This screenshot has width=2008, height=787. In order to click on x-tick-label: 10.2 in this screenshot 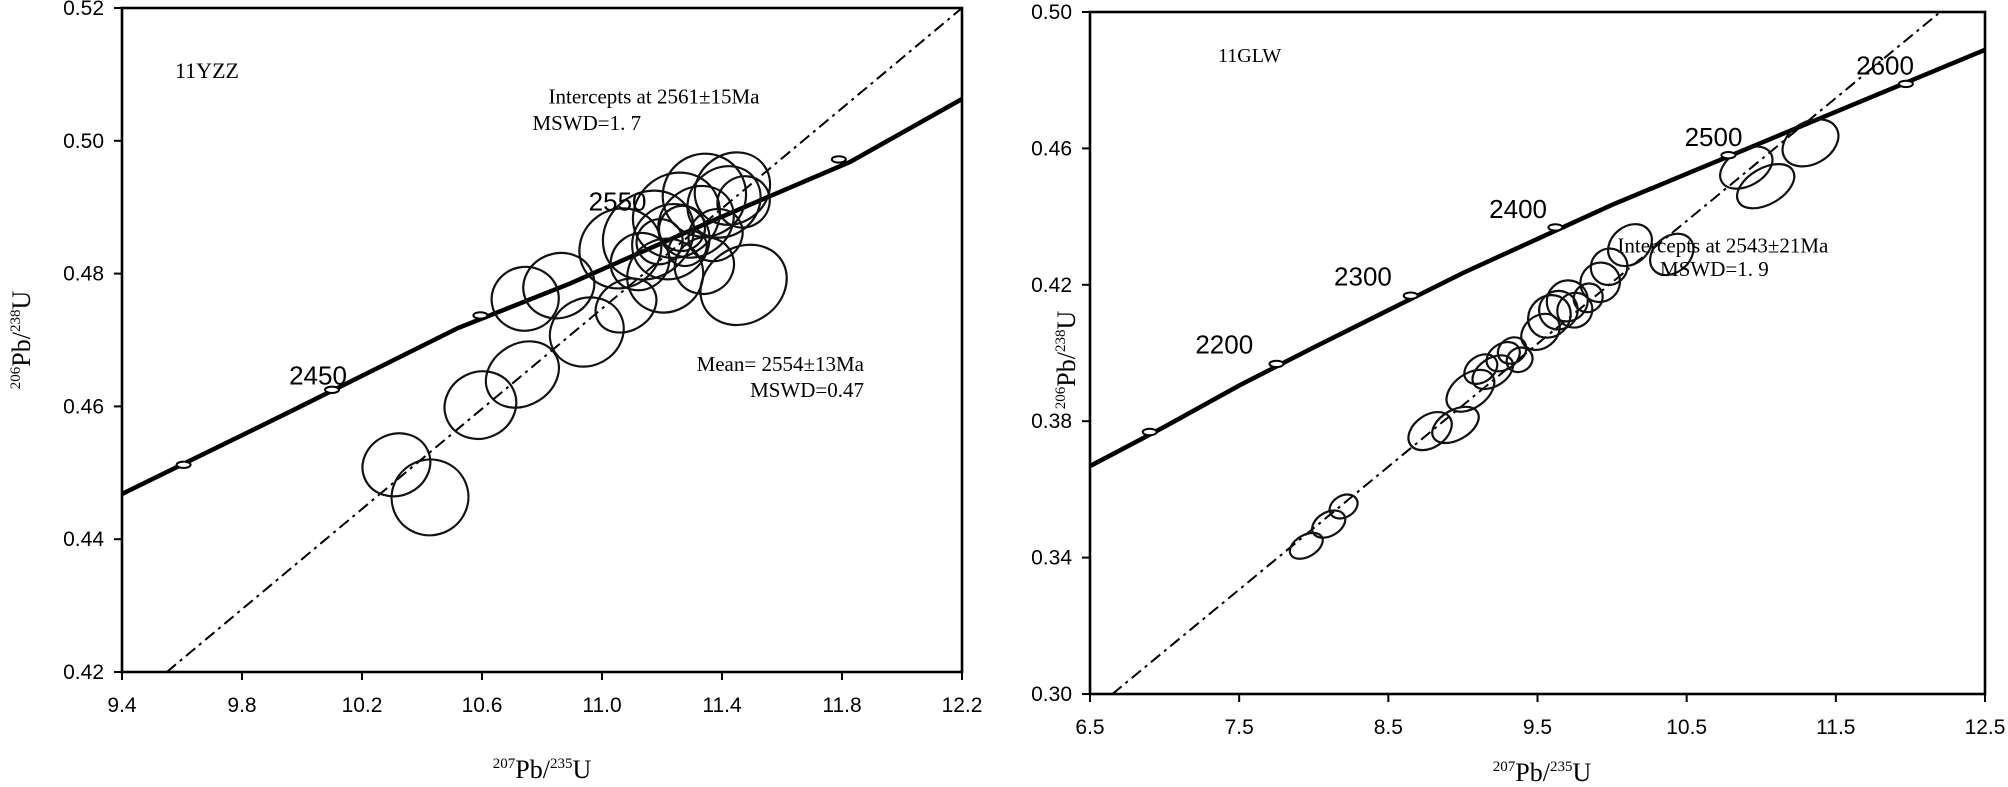, I will do `click(362, 705)`.